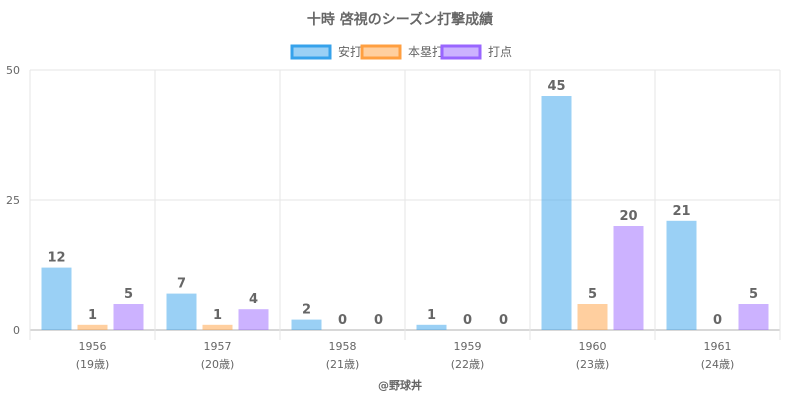 The height and width of the screenshot is (400, 800). I want to click on data-label: 21, so click(681, 211).